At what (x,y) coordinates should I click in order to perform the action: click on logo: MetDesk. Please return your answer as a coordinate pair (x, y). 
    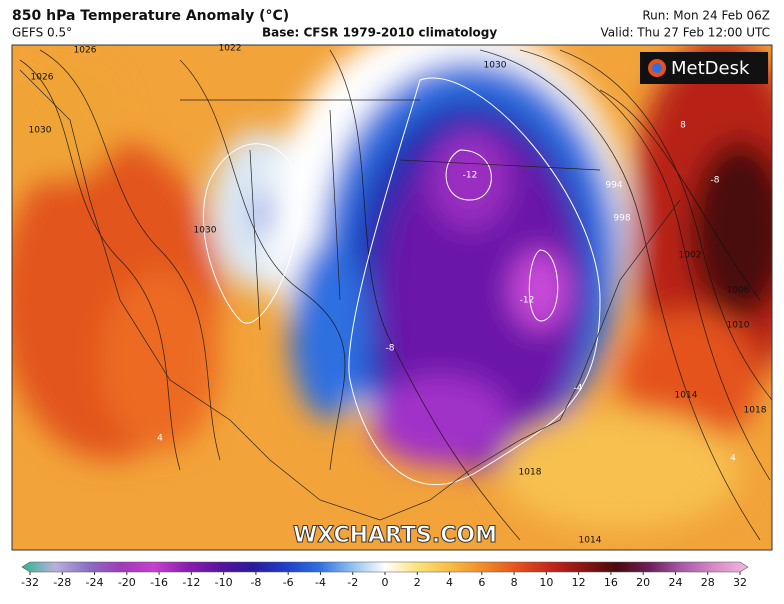
    Looking at the image, I should click on (710, 68).